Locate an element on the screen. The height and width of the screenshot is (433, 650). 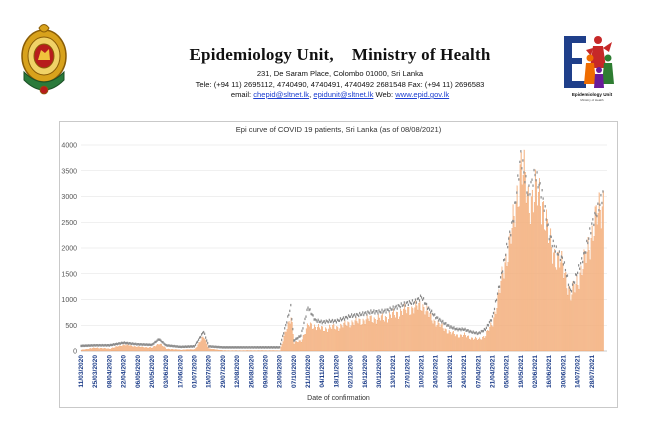
website-link: www.epid.gov.lk is located at coordinates (422, 94).